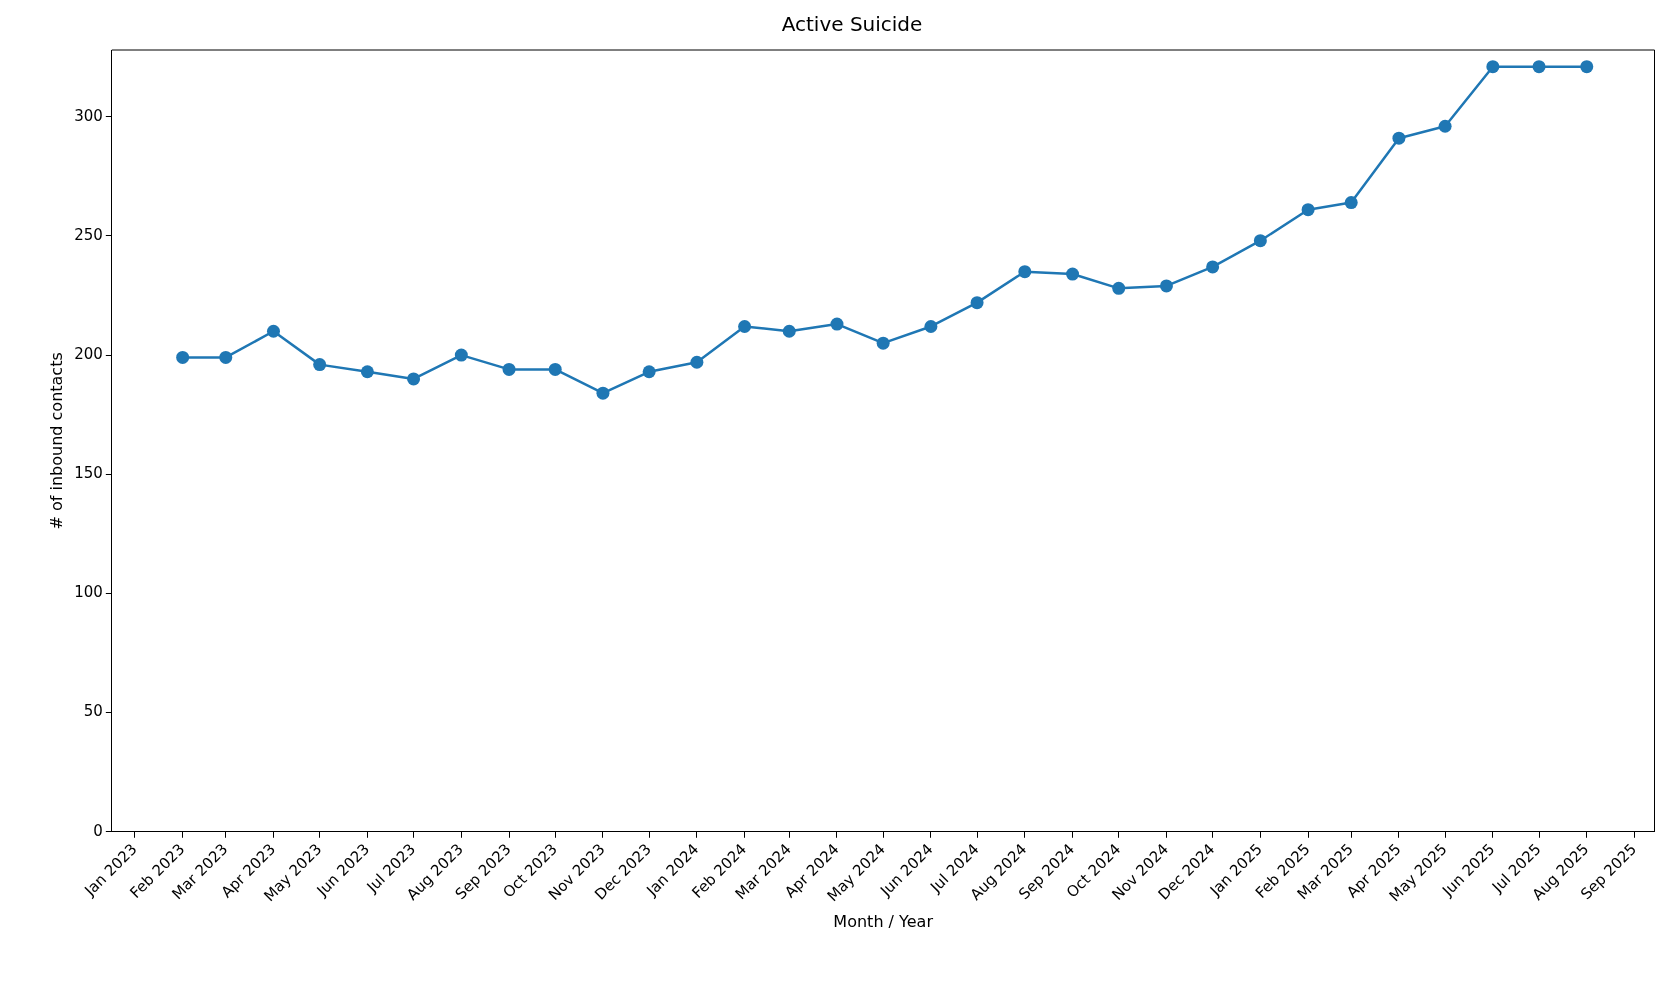 Image resolution: width=1661 pixels, height=982 pixels. I want to click on y-tick-label: 150, so click(88, 473).